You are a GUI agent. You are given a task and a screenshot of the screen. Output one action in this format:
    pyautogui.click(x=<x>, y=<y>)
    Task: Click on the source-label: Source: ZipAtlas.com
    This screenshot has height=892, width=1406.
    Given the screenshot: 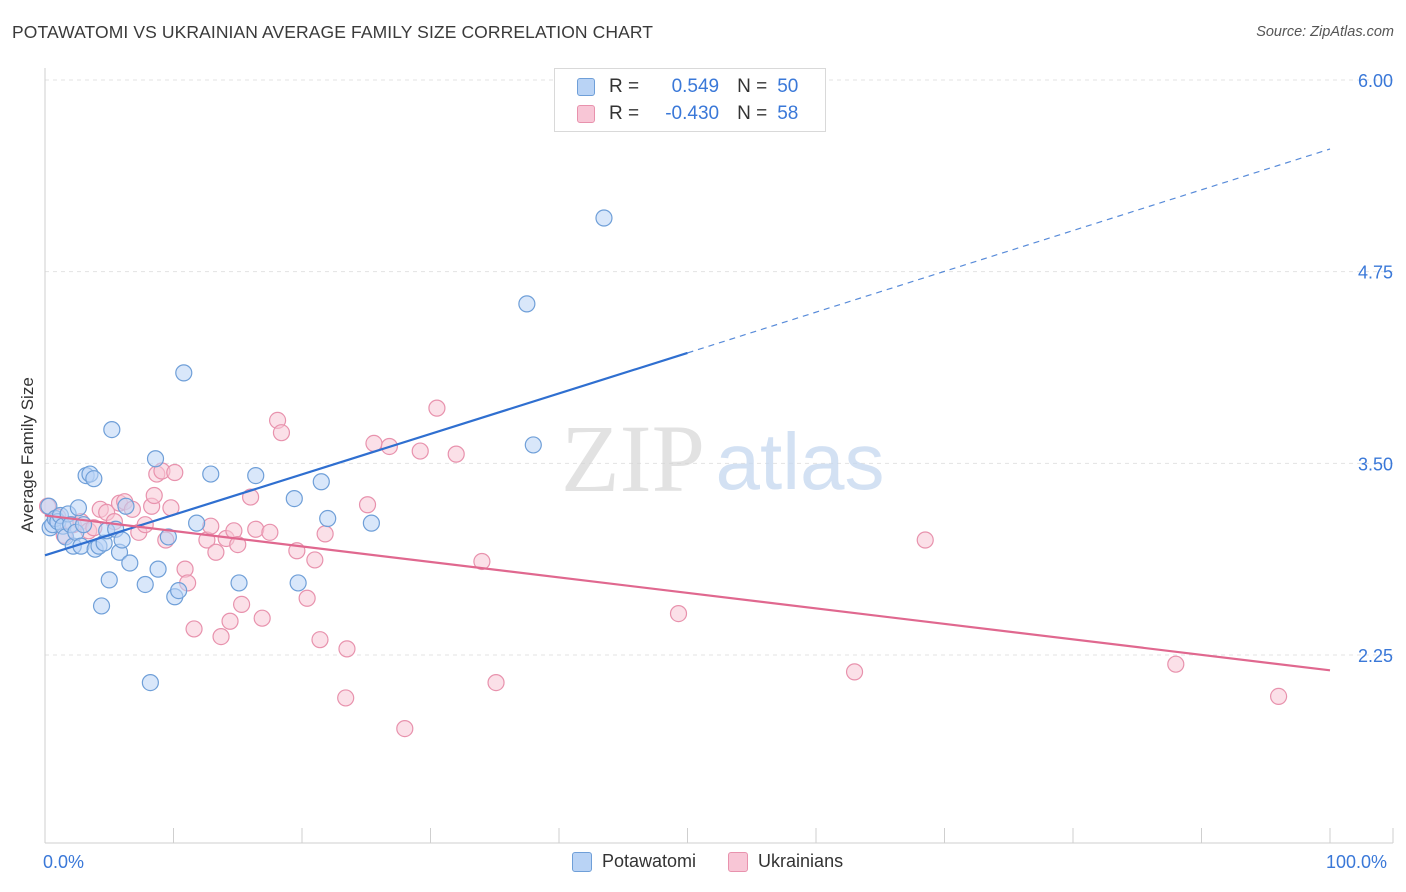 What is the action you would take?
    pyautogui.click(x=1325, y=32)
    